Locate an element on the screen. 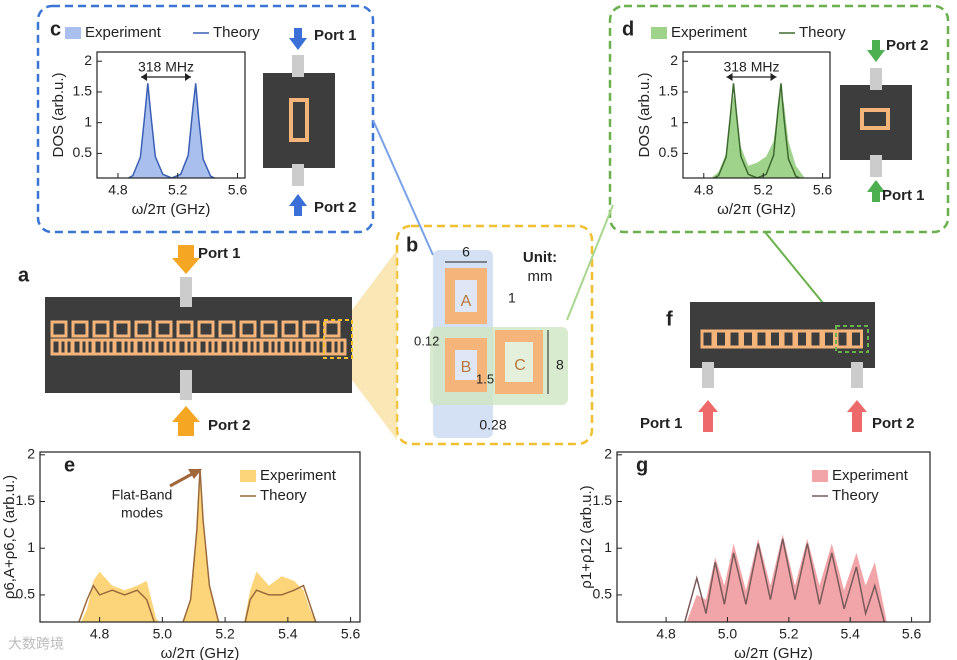  site-label: B is located at coordinates (466, 367).